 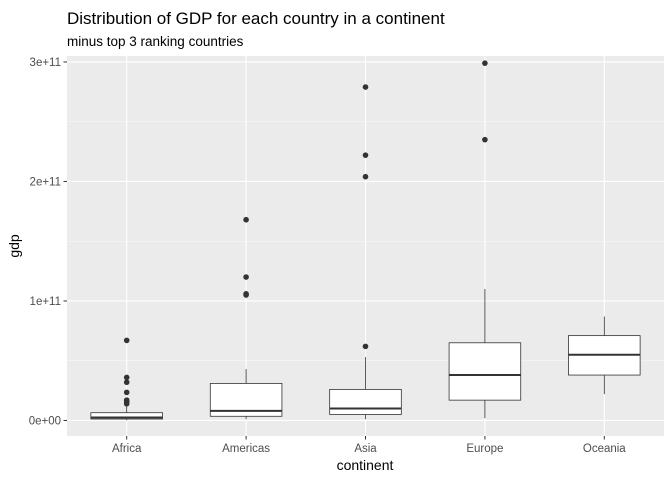 I want to click on x-tick-label: Europe, so click(x=484, y=449).